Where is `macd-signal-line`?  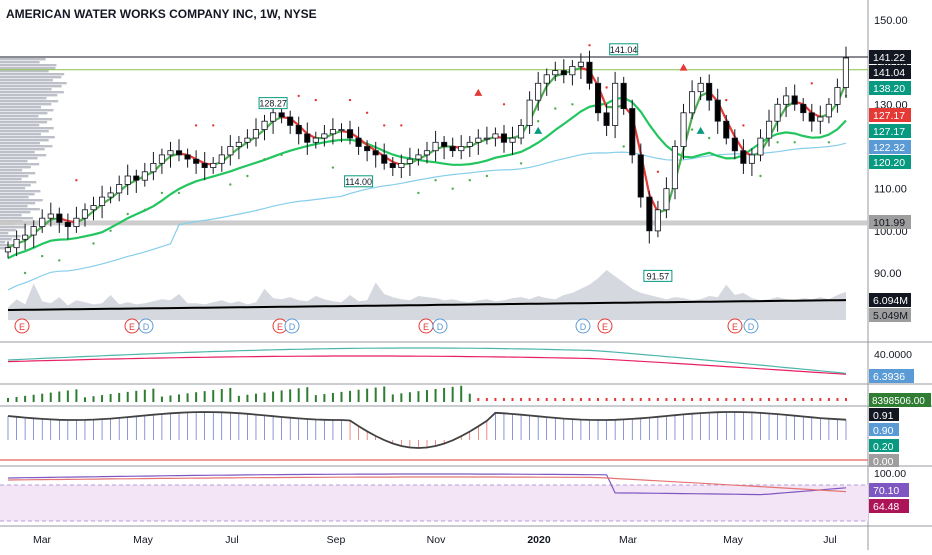 macd-signal-line is located at coordinates (427, 365).